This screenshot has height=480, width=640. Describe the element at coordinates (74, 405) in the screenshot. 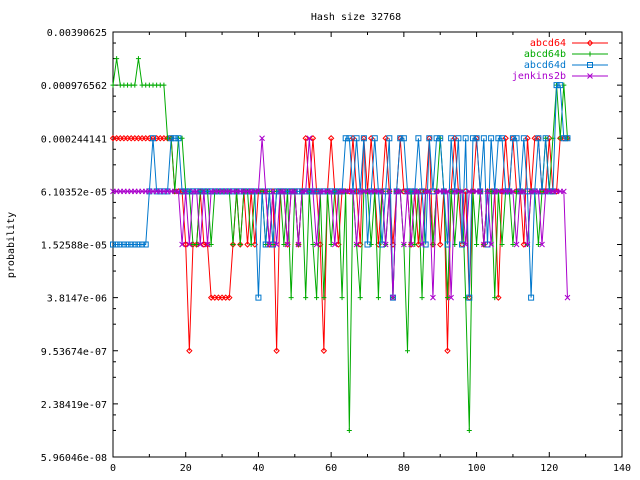

I see `y-tick-label: 2.38419e-07` at that location.